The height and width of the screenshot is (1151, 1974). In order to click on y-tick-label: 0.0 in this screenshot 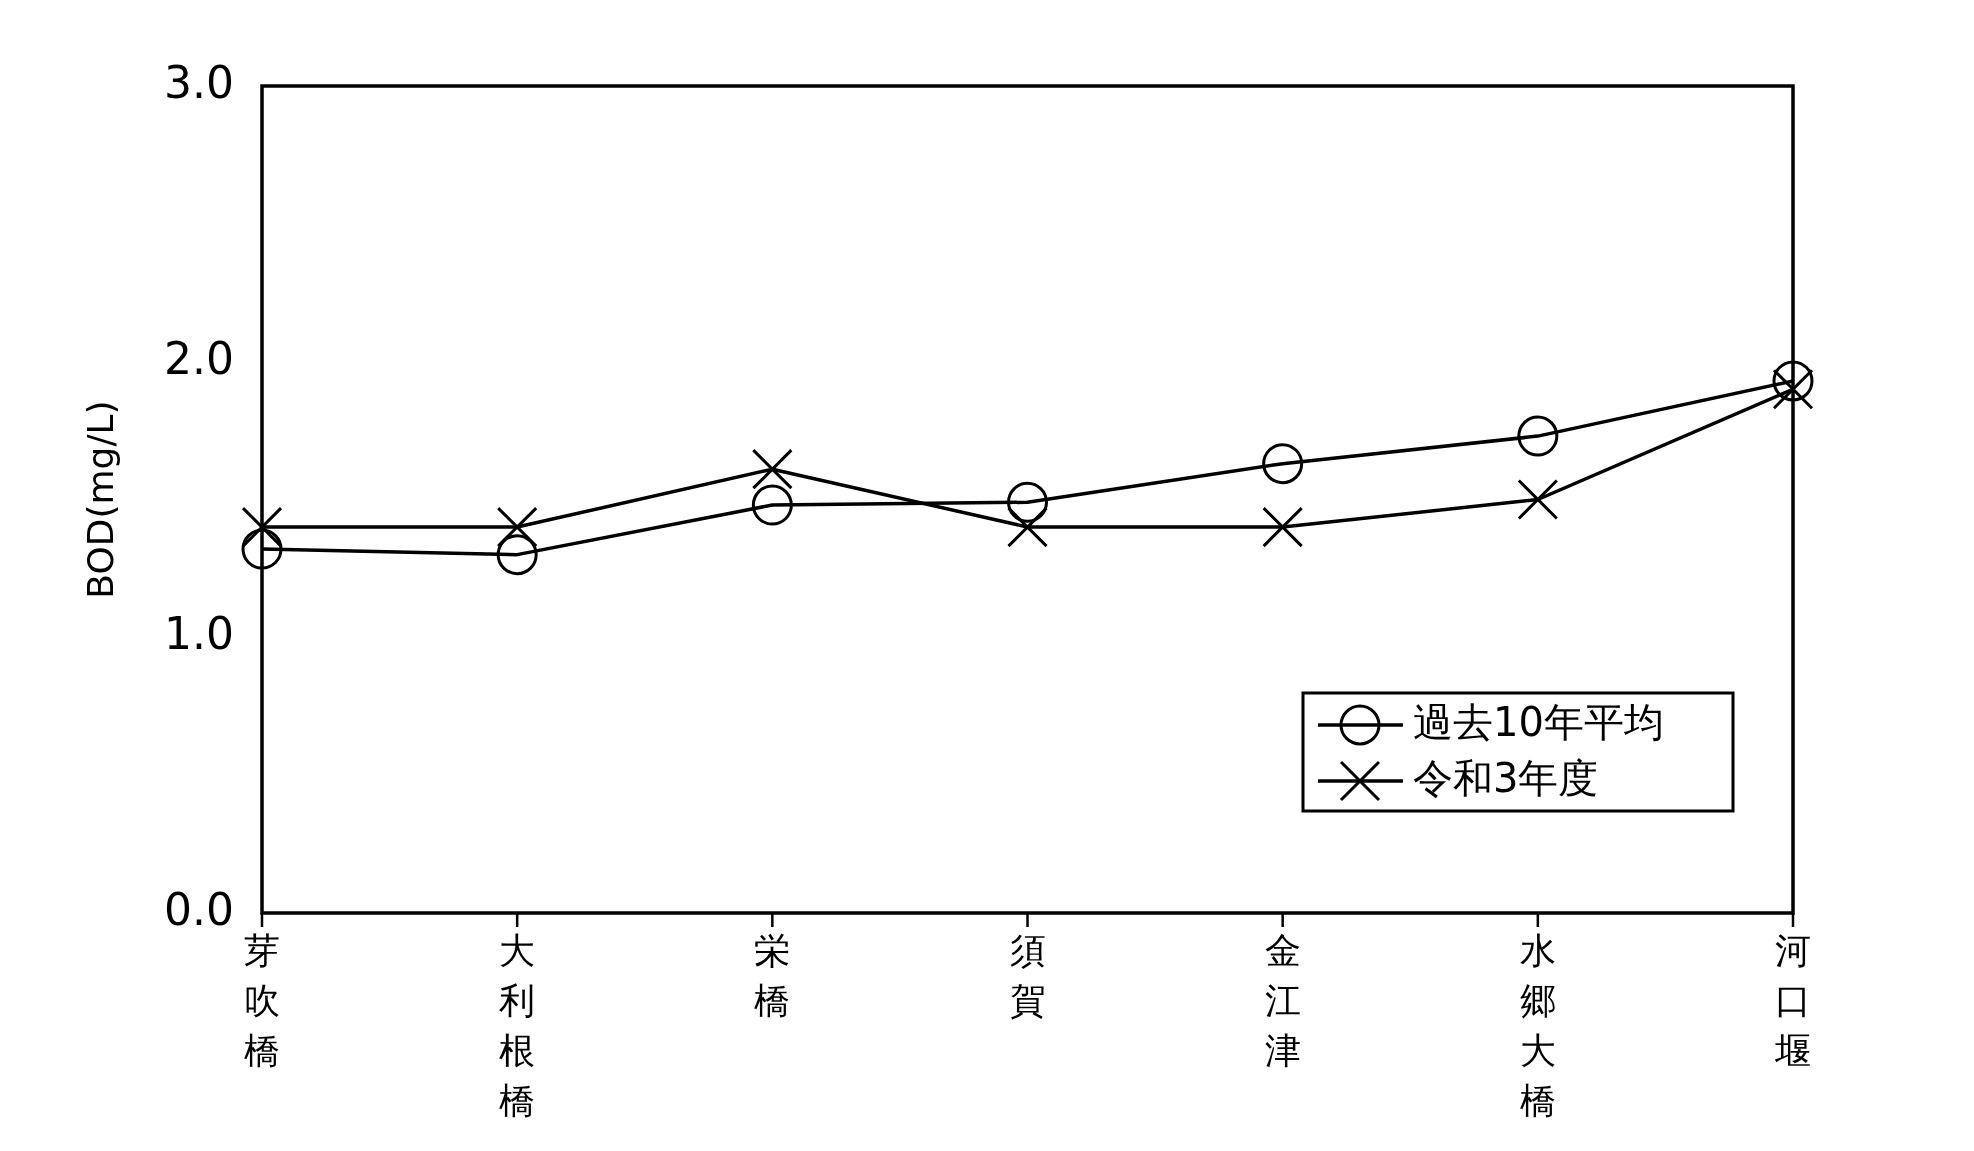, I will do `click(199, 909)`.